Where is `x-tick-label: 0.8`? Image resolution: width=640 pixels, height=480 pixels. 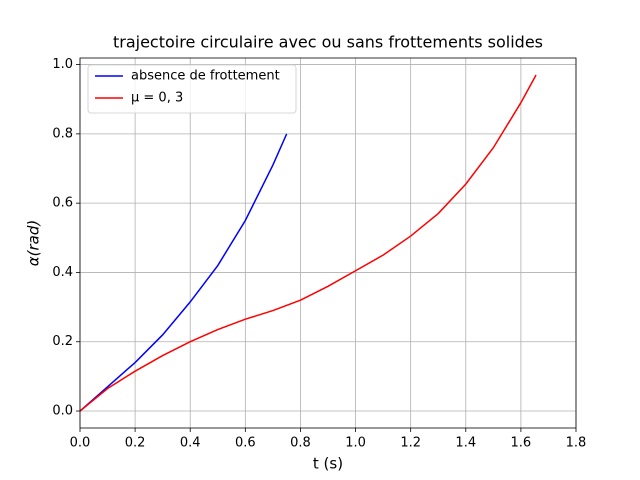
x-tick-label: 0.8 is located at coordinates (300, 443).